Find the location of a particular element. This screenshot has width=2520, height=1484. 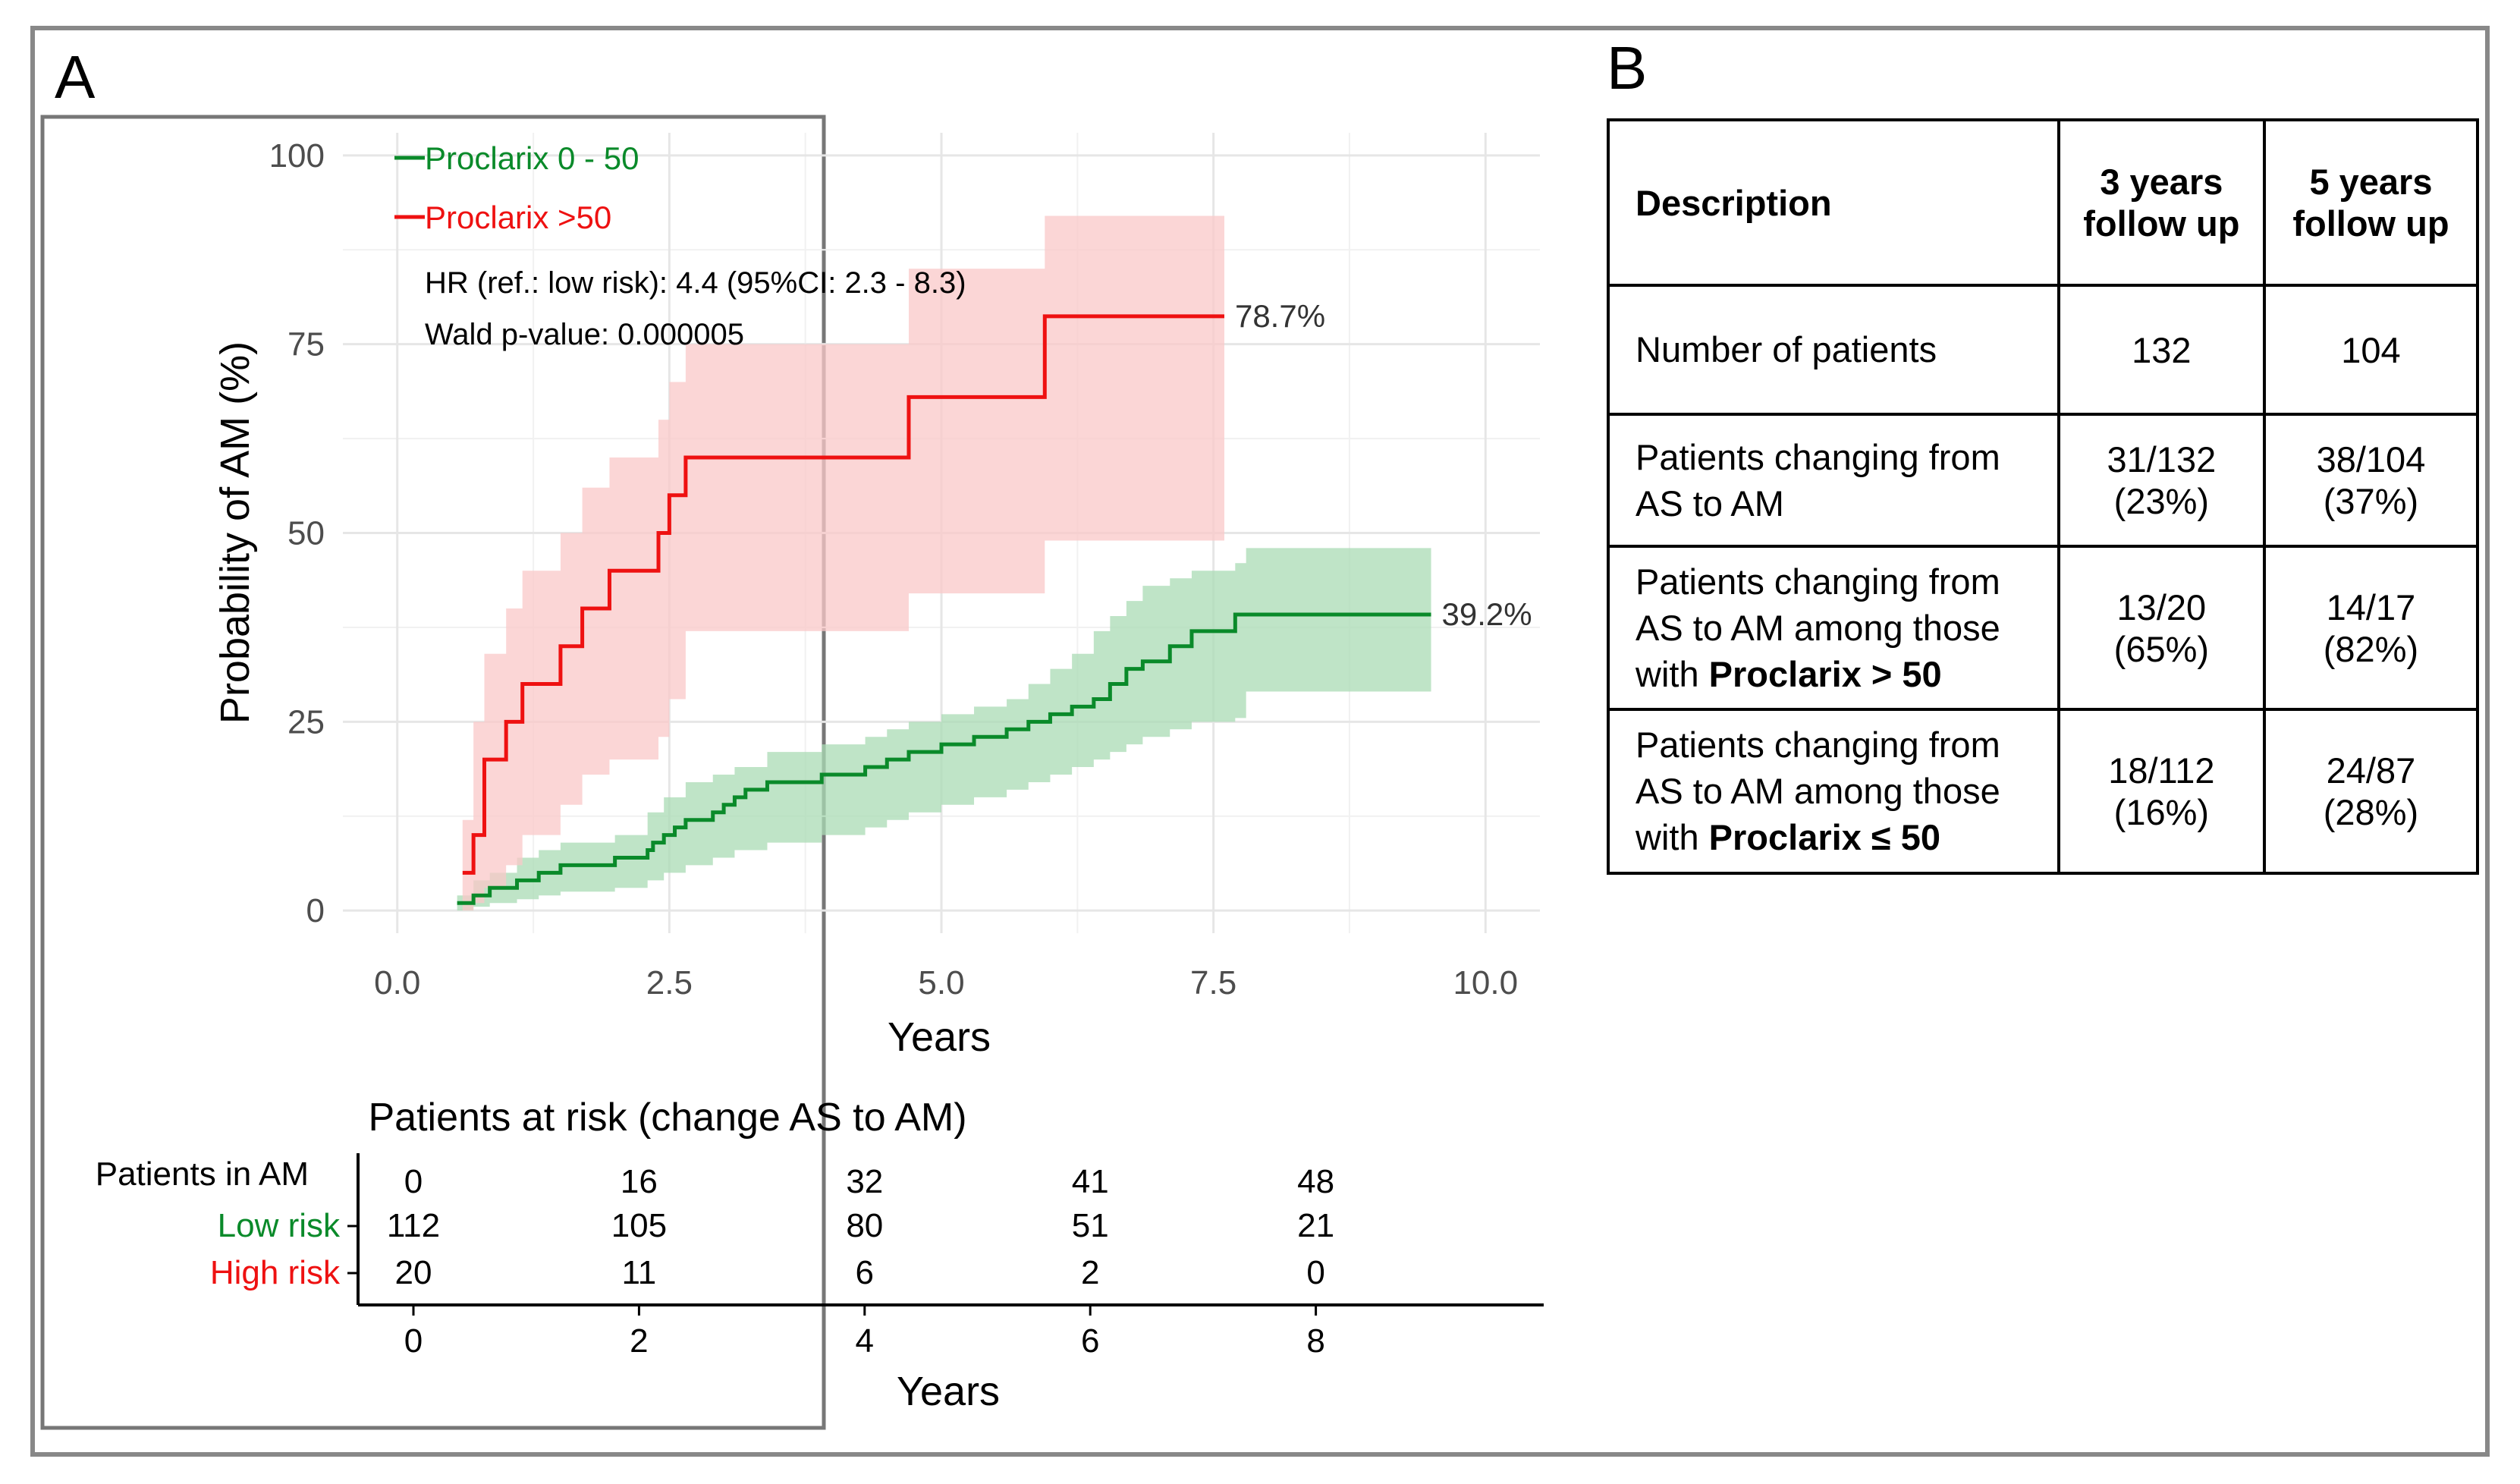

y-tick-label: 25 is located at coordinates (306, 721).